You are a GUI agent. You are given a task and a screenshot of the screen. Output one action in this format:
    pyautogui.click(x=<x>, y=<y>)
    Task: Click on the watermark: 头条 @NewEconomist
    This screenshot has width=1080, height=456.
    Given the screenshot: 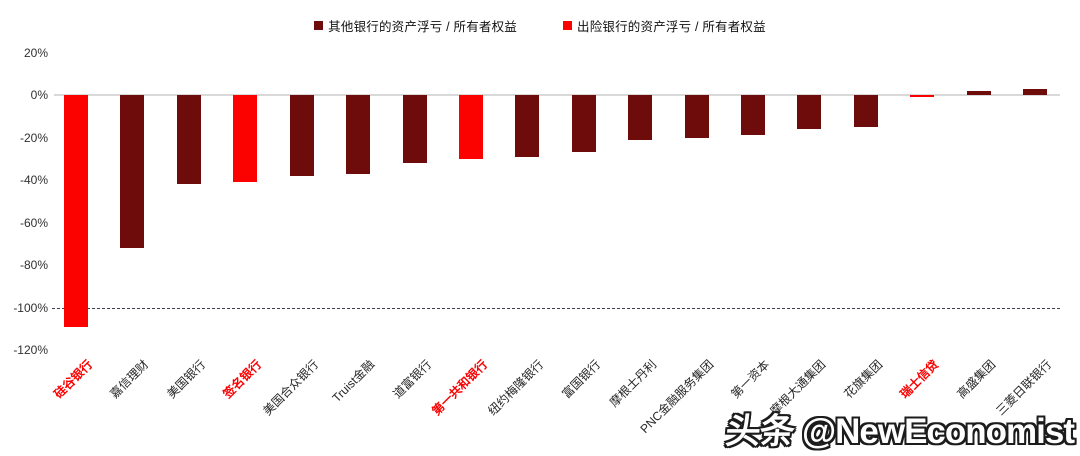 What is the action you would take?
    pyautogui.click(x=899, y=428)
    